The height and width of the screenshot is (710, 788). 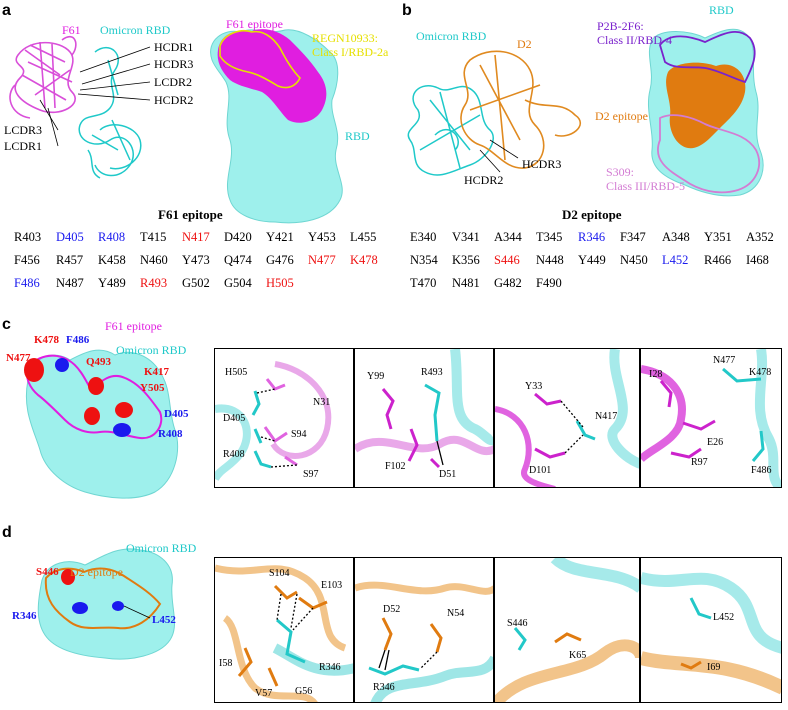 What do you see at coordinates (28, 237) in the screenshot?
I see `epitope-residue: R403` at bounding box center [28, 237].